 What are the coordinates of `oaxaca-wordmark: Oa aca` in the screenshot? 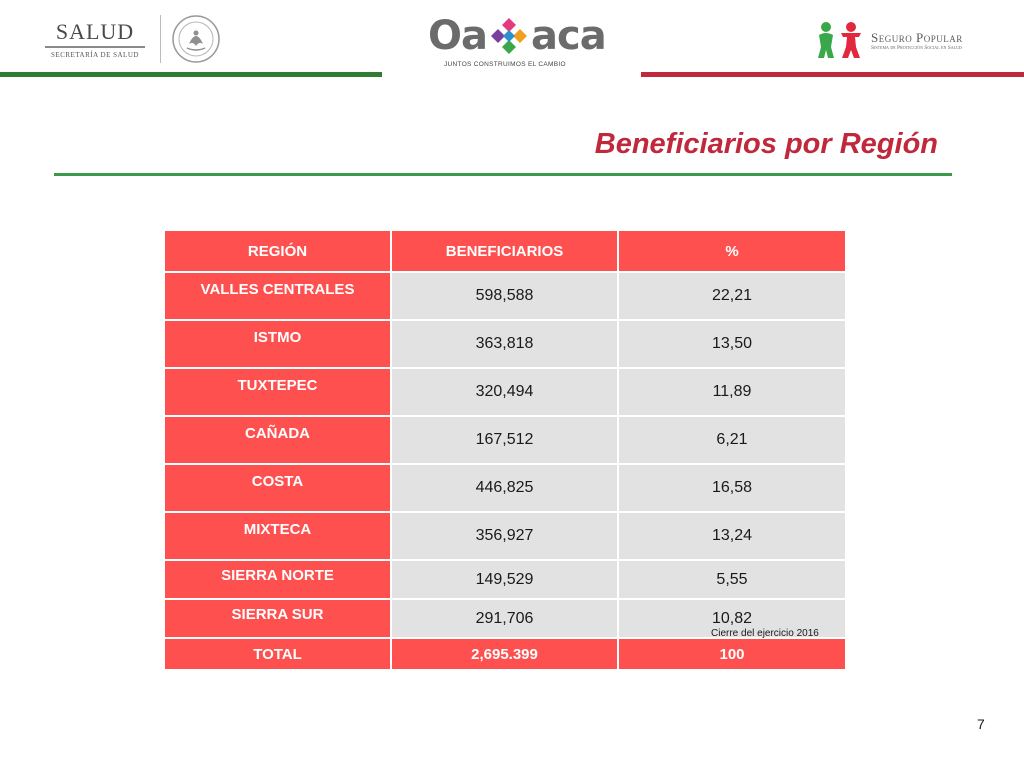 It's located at (517, 36).